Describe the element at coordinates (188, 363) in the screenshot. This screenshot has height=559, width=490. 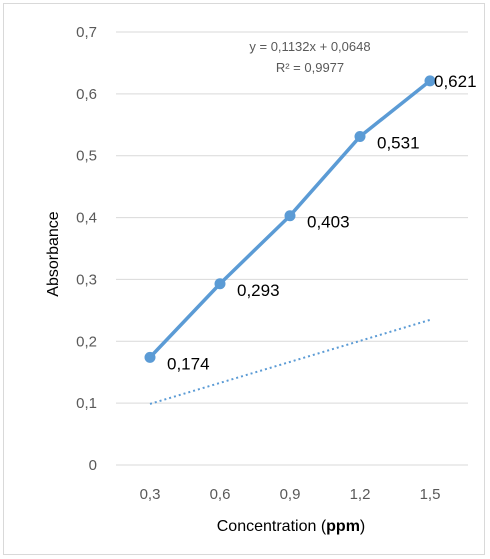
I see `data-label: 0,174` at that location.